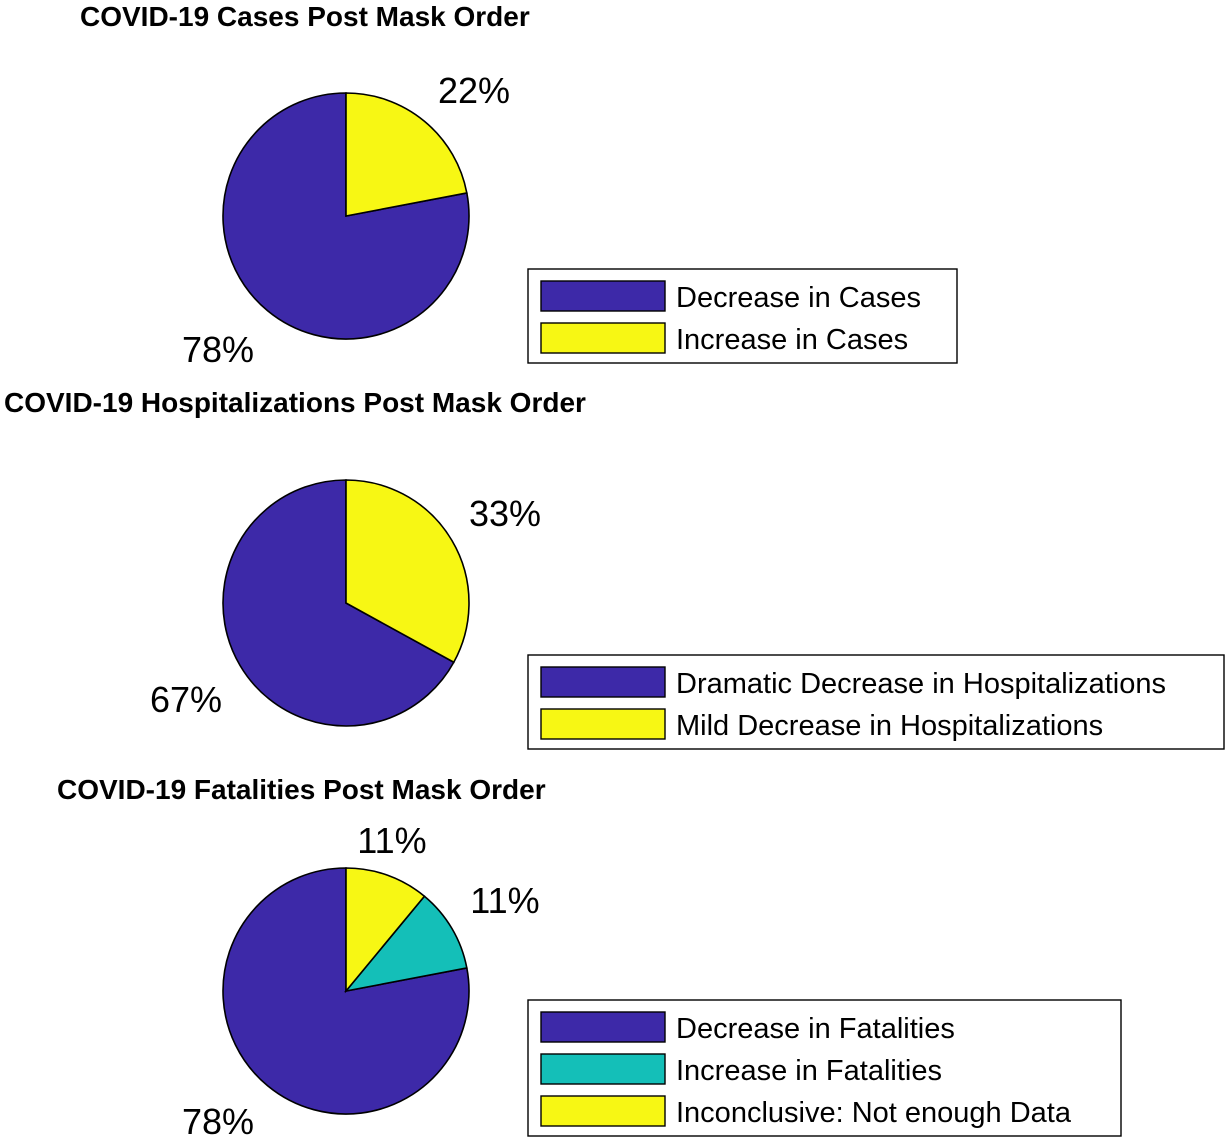 Image resolution: width=1229 pixels, height=1142 pixels. Describe the element at coordinates (505, 513) in the screenshot. I see `slice-percent-label: 33%` at that location.